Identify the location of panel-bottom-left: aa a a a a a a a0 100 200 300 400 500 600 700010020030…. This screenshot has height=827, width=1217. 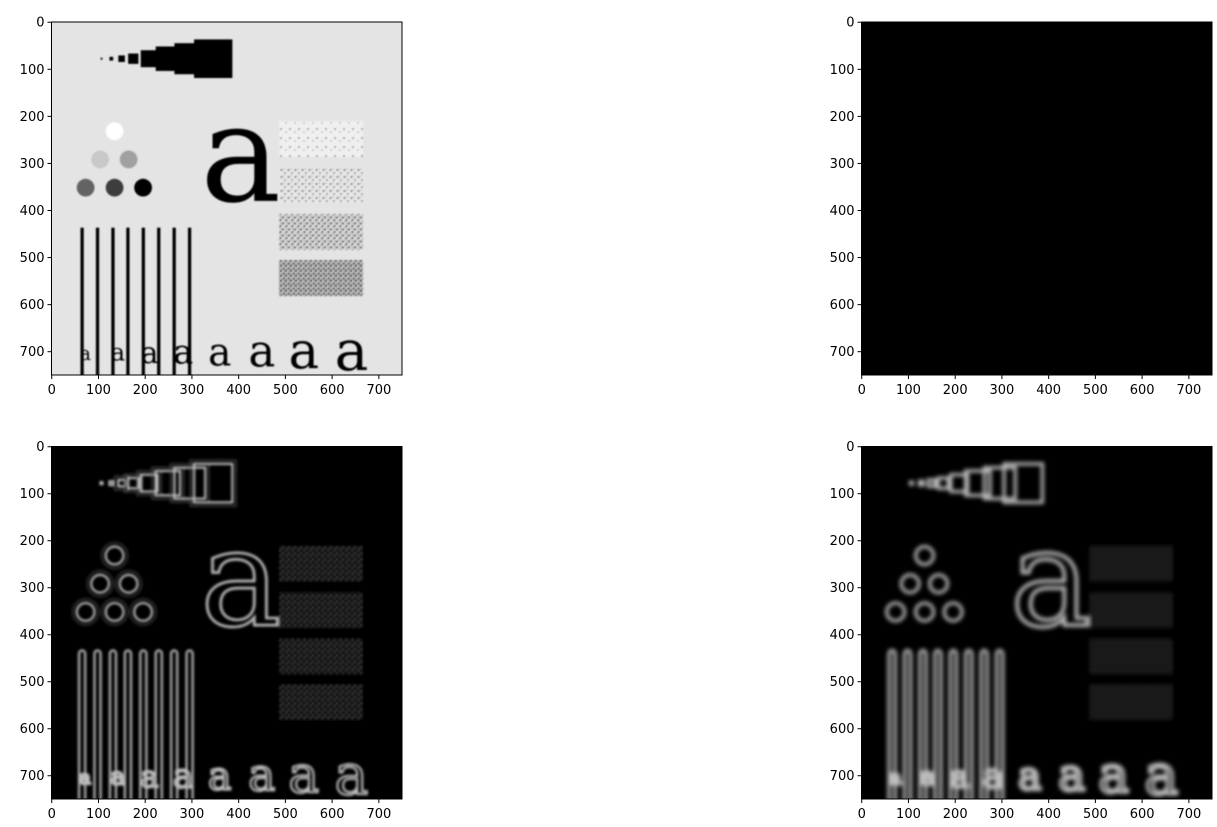
(211, 631).